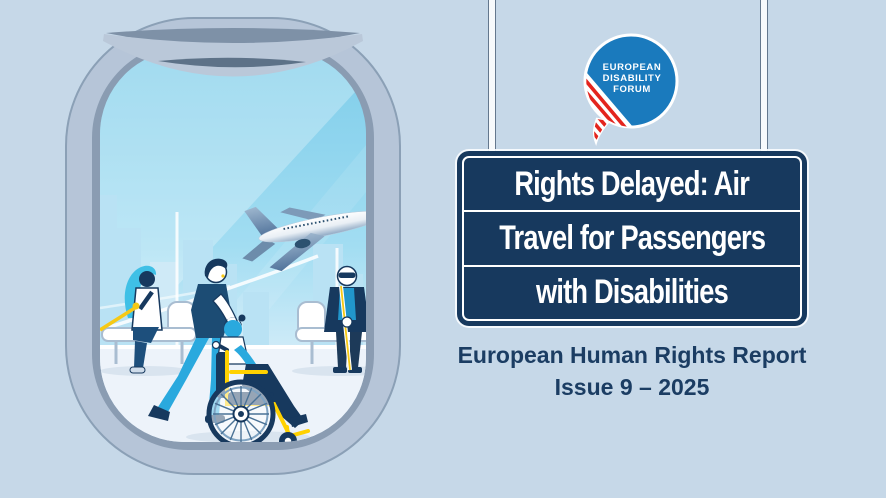  I want to click on shade-panel, so click(233, 55).